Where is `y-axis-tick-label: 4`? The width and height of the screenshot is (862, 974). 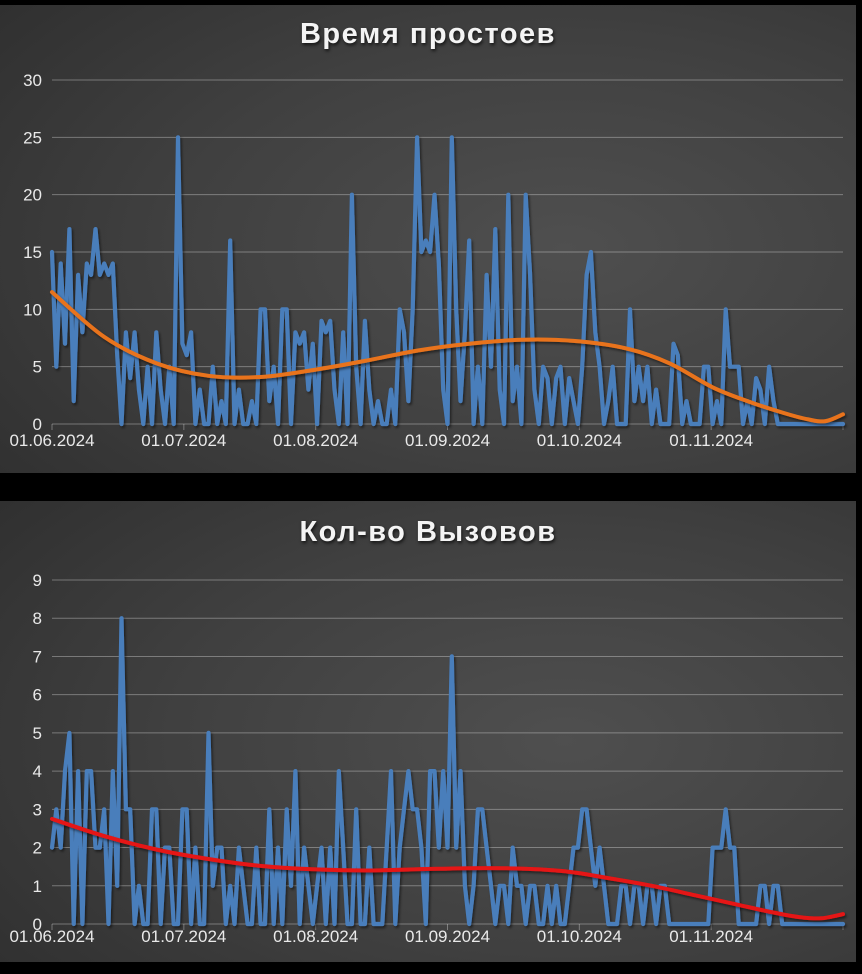
y-axis-tick-label: 4 is located at coordinates (37, 771).